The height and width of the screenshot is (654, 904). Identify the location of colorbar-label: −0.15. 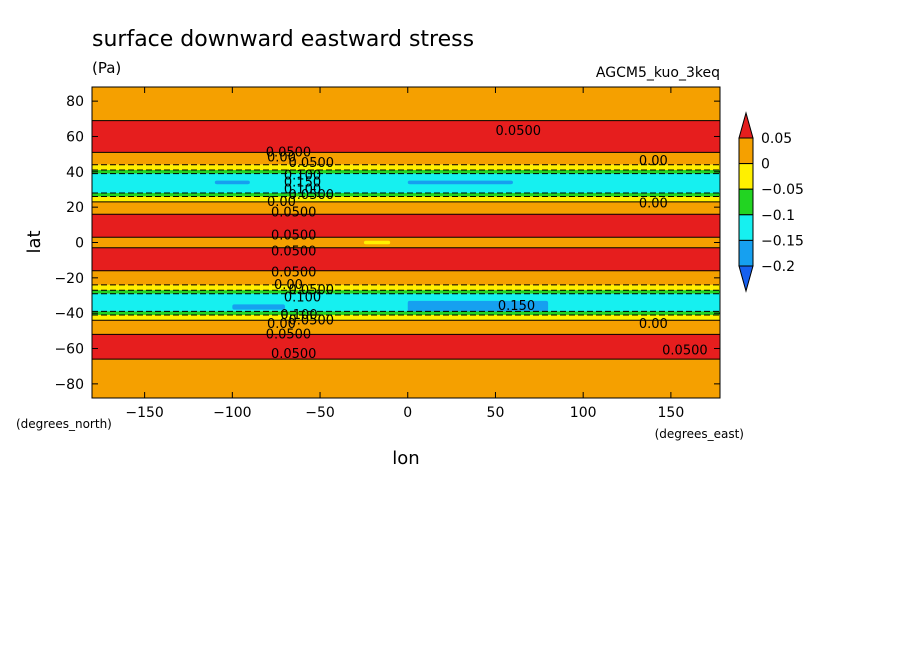
(782, 241).